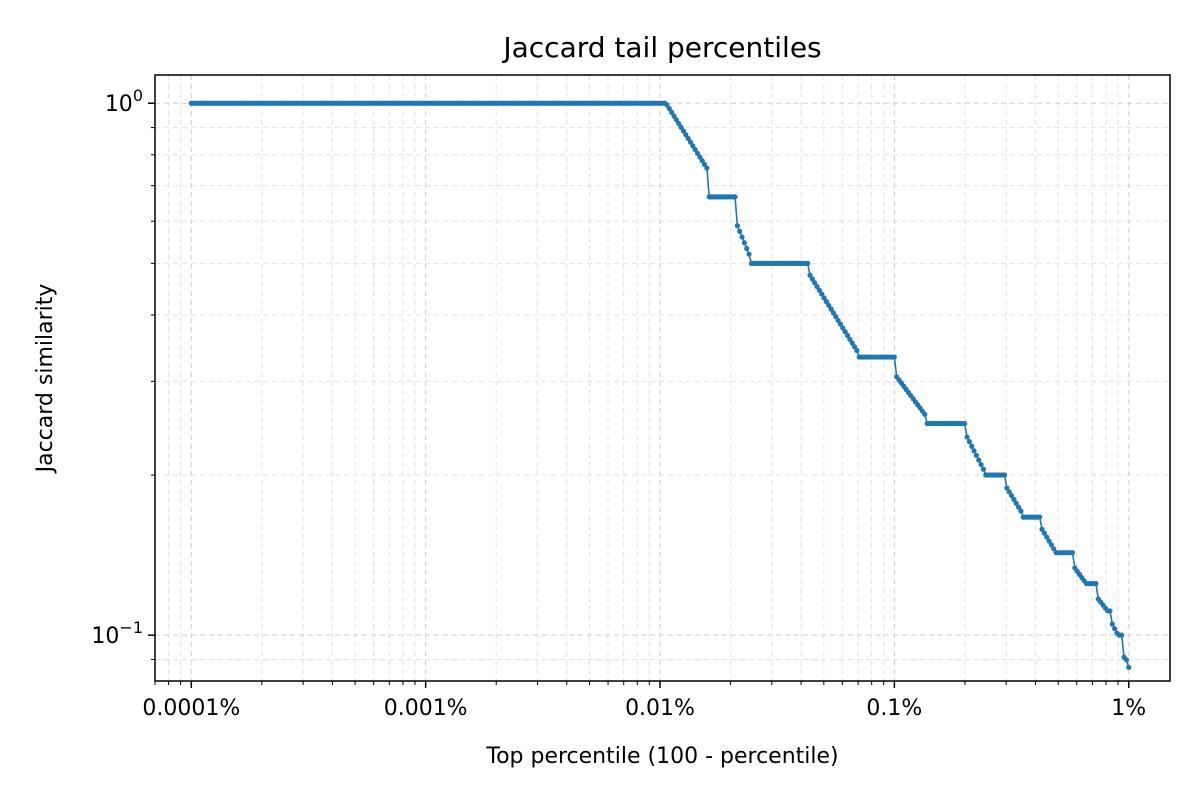 Image resolution: width=1200 pixels, height=800 pixels. Describe the element at coordinates (894, 708) in the screenshot. I see `x-tick-label: 0.1%` at that location.